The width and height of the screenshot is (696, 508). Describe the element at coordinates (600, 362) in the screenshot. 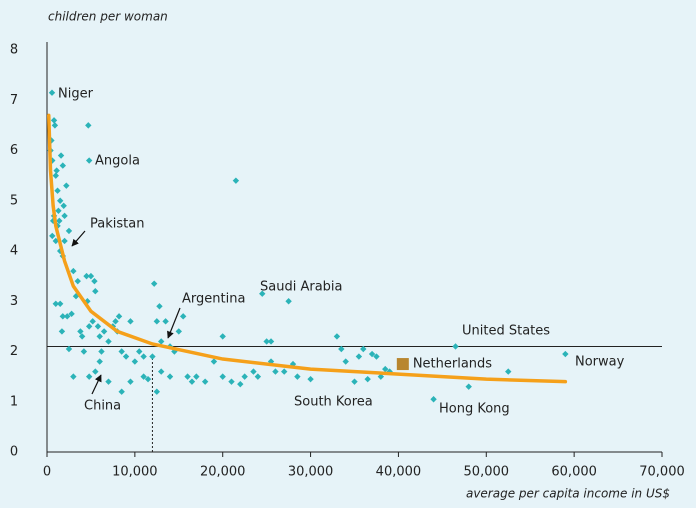

I see `annotation: Norway` at that location.